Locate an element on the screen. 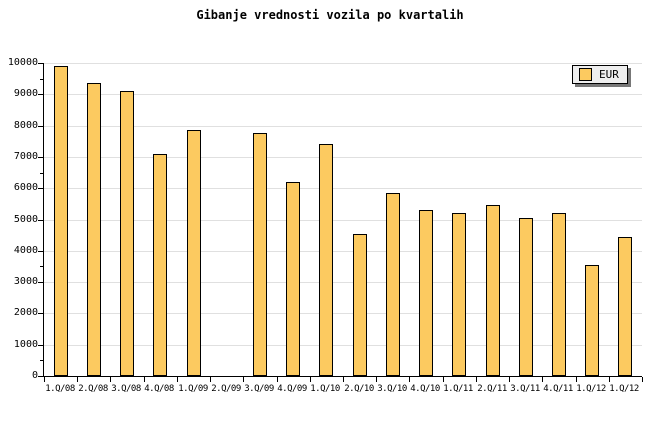 This screenshot has width=660, height=440. bar-1.Q/11 is located at coordinates (459, 294).